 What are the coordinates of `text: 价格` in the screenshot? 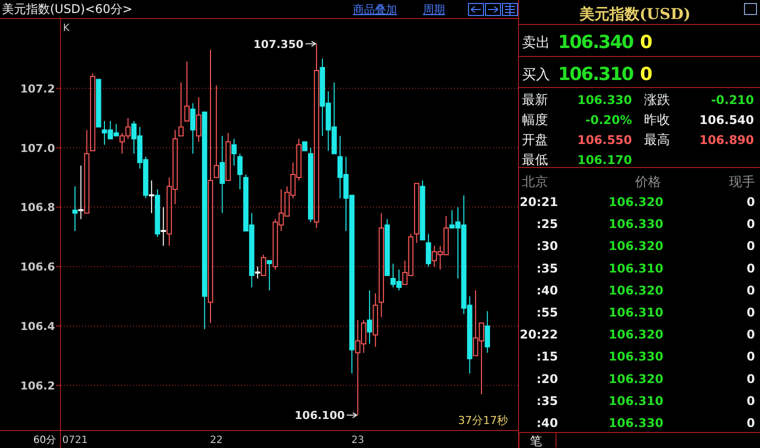 It's located at (647, 182).